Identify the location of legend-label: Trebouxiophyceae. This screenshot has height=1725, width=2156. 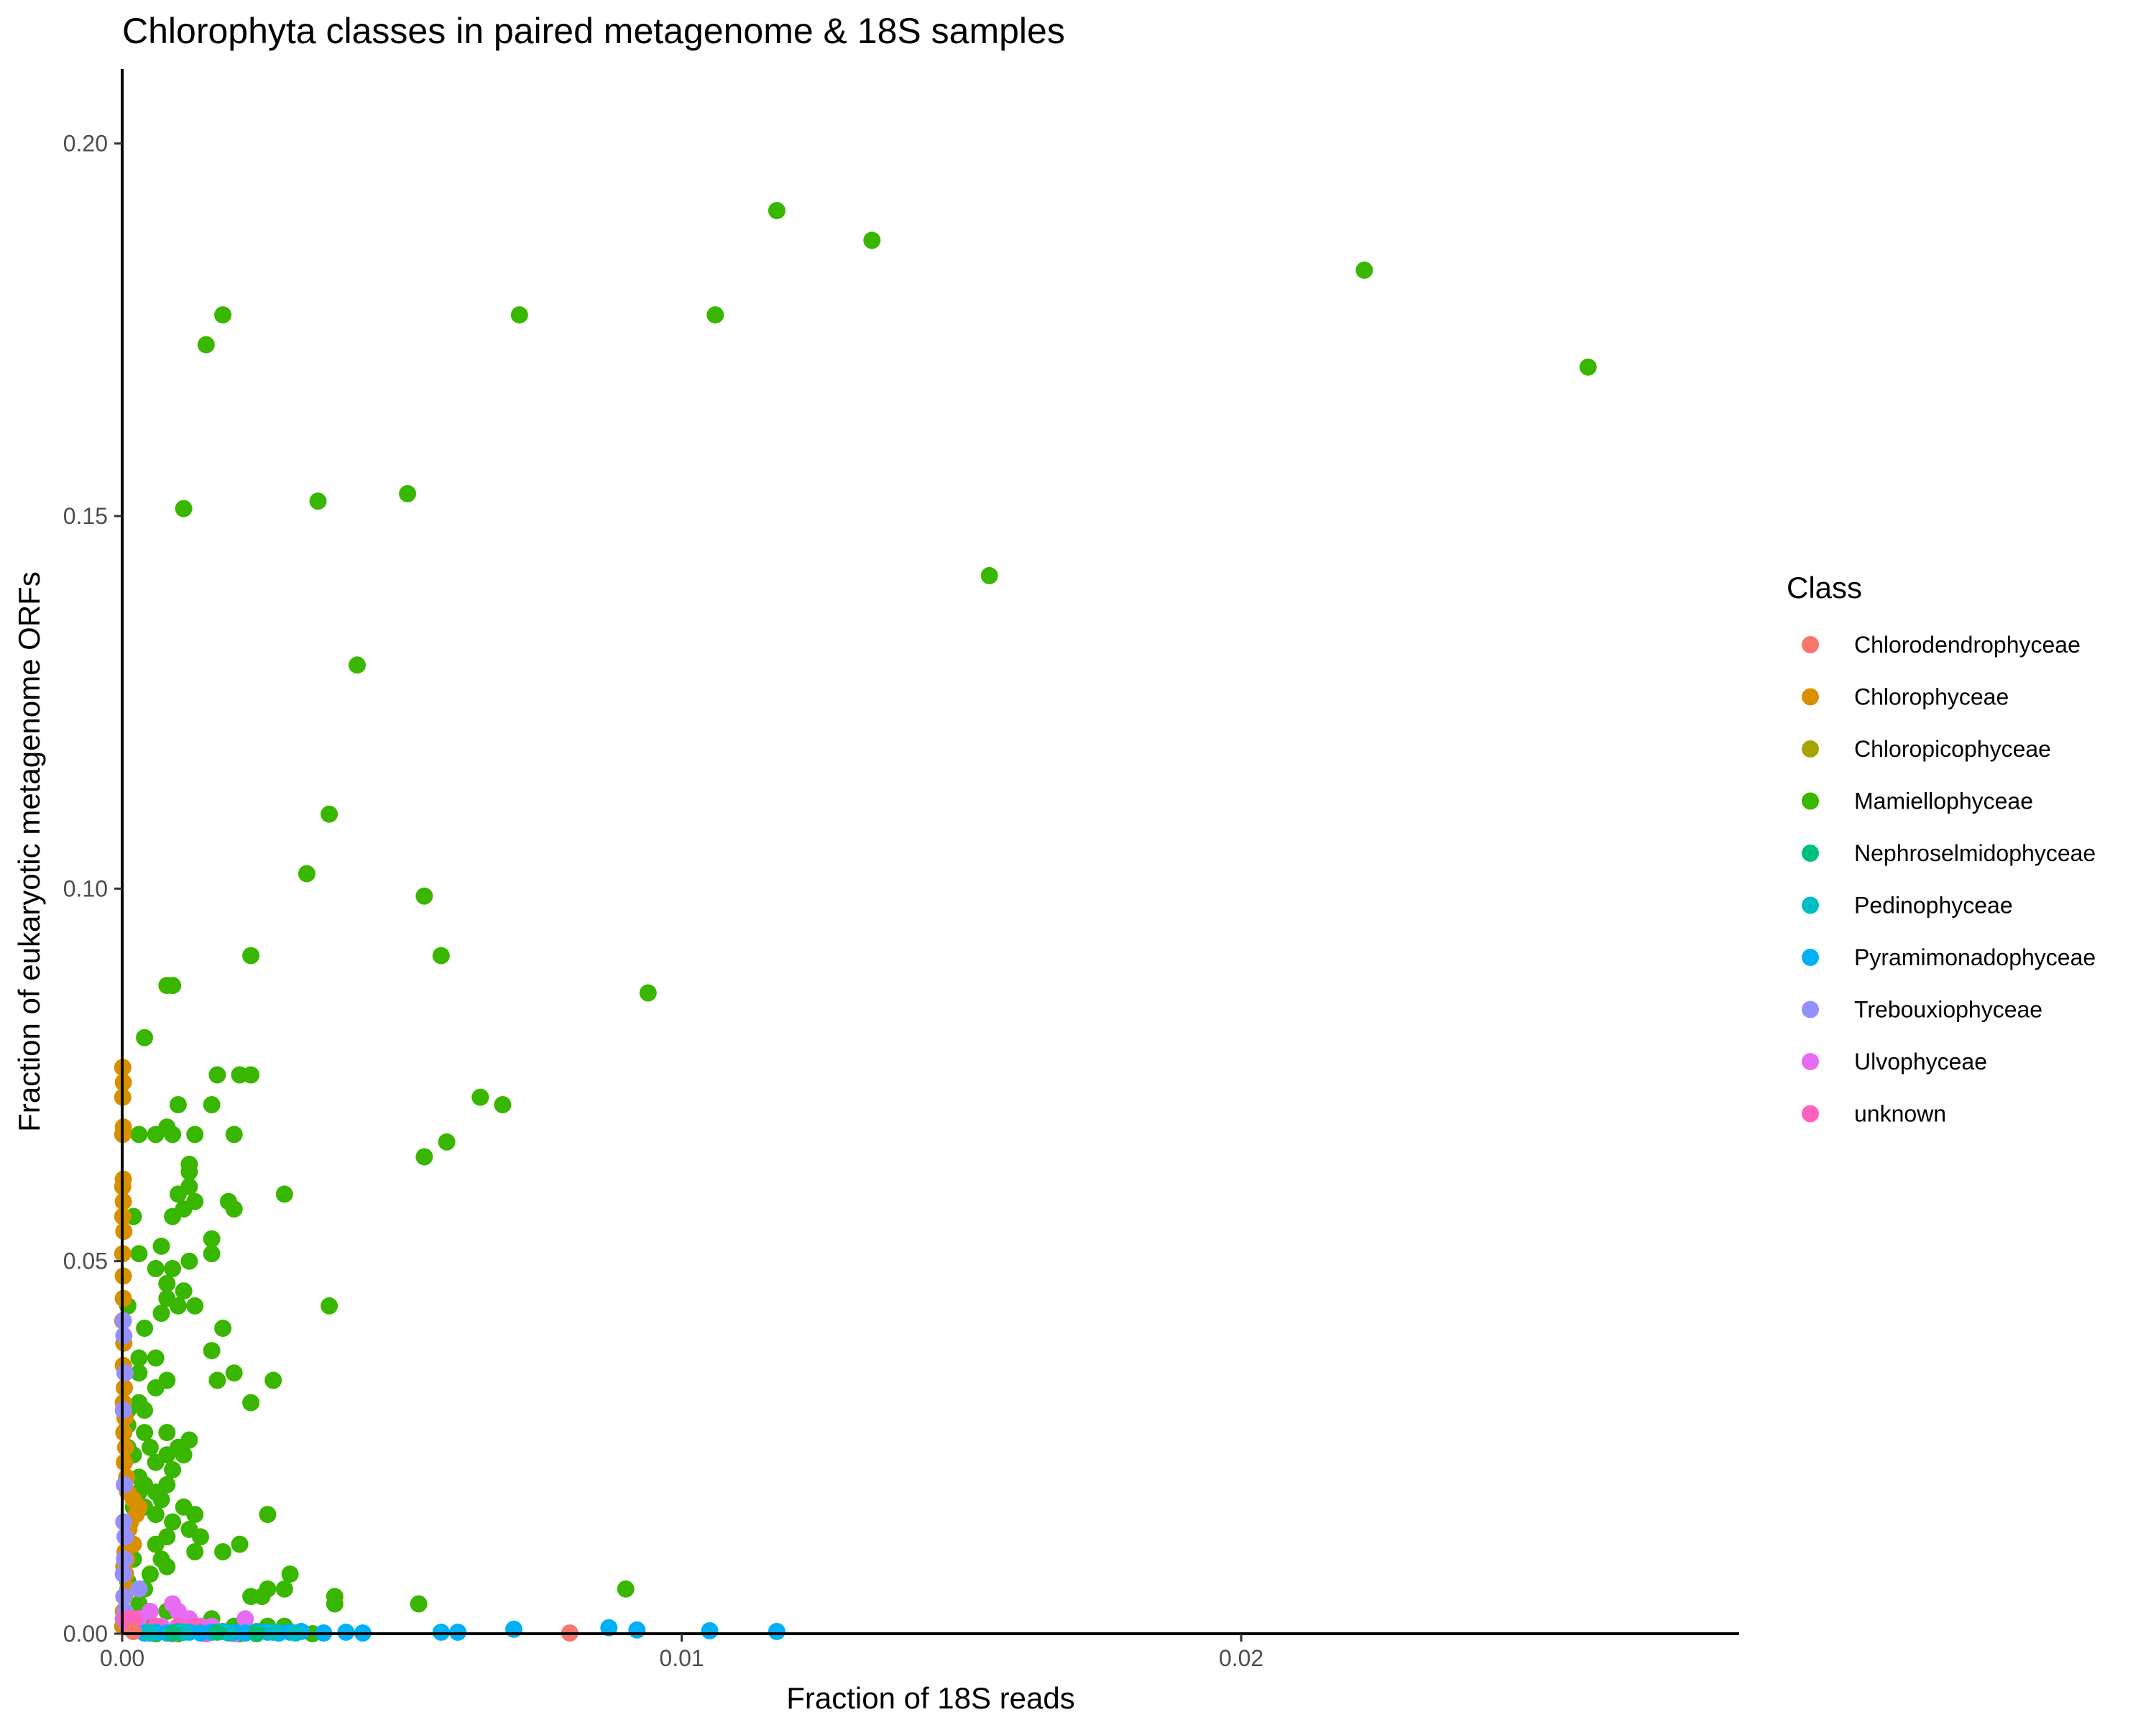
(1948, 1010).